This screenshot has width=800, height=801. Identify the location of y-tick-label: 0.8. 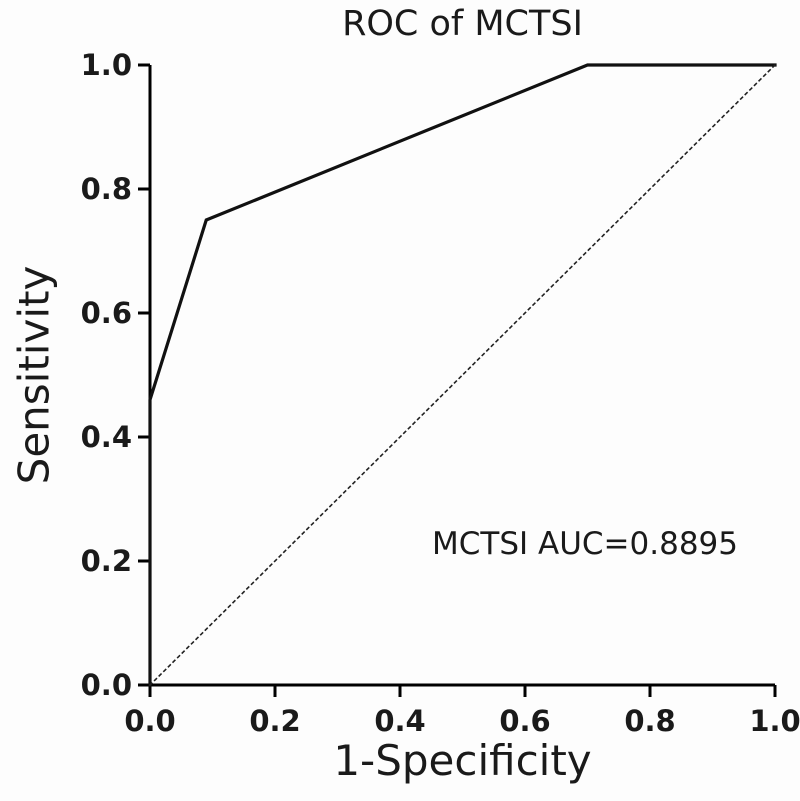
(106, 189).